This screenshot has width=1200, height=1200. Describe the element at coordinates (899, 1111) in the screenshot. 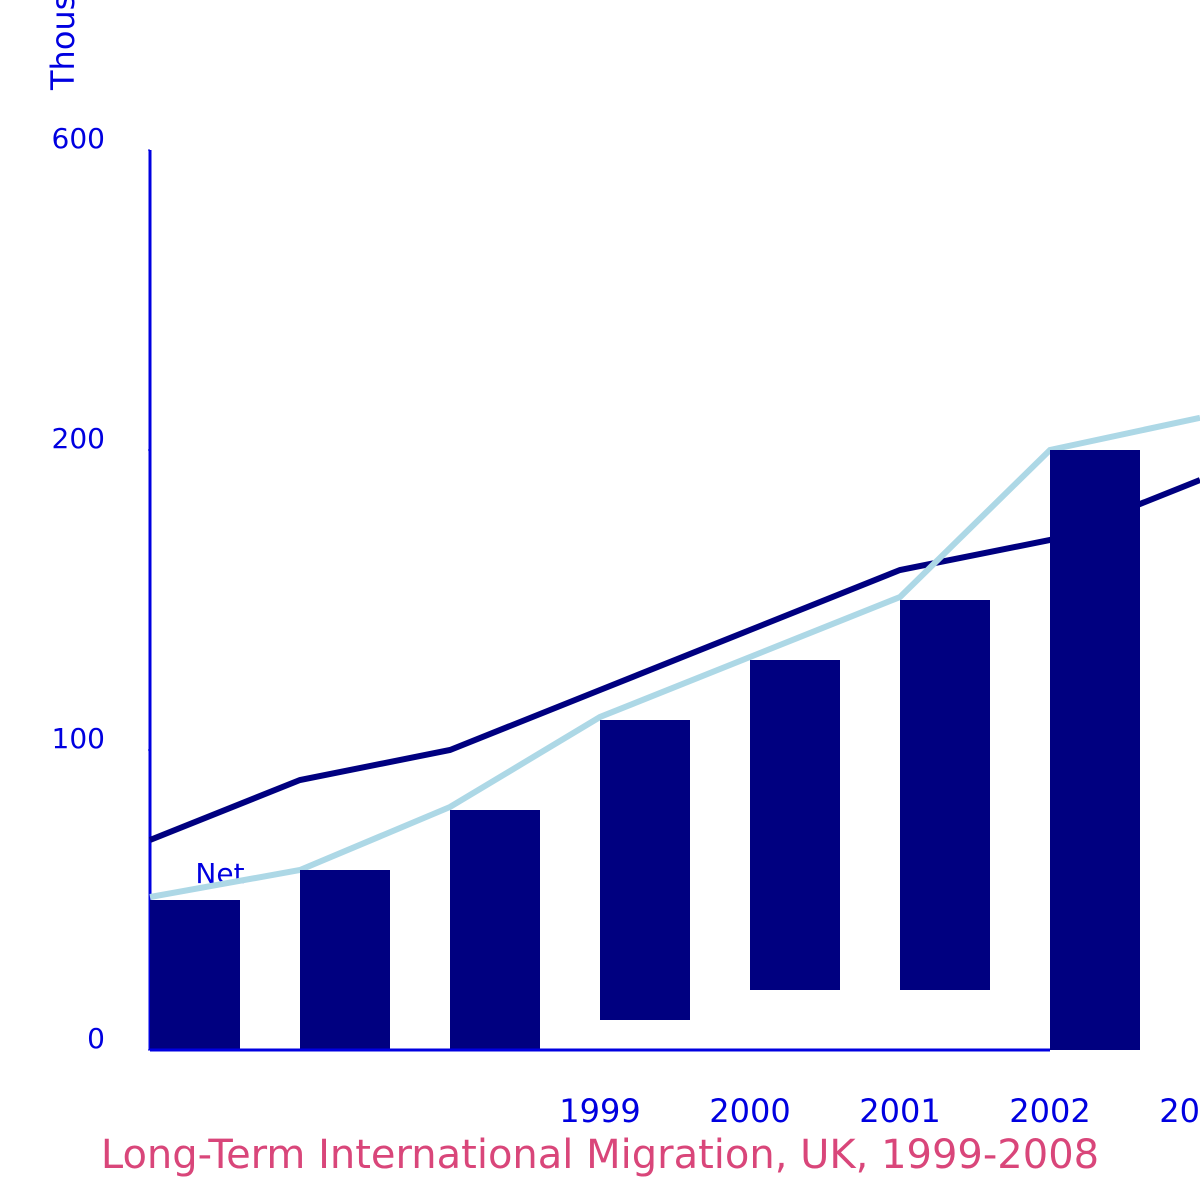

I see `x-tick-label: 2001` at that location.